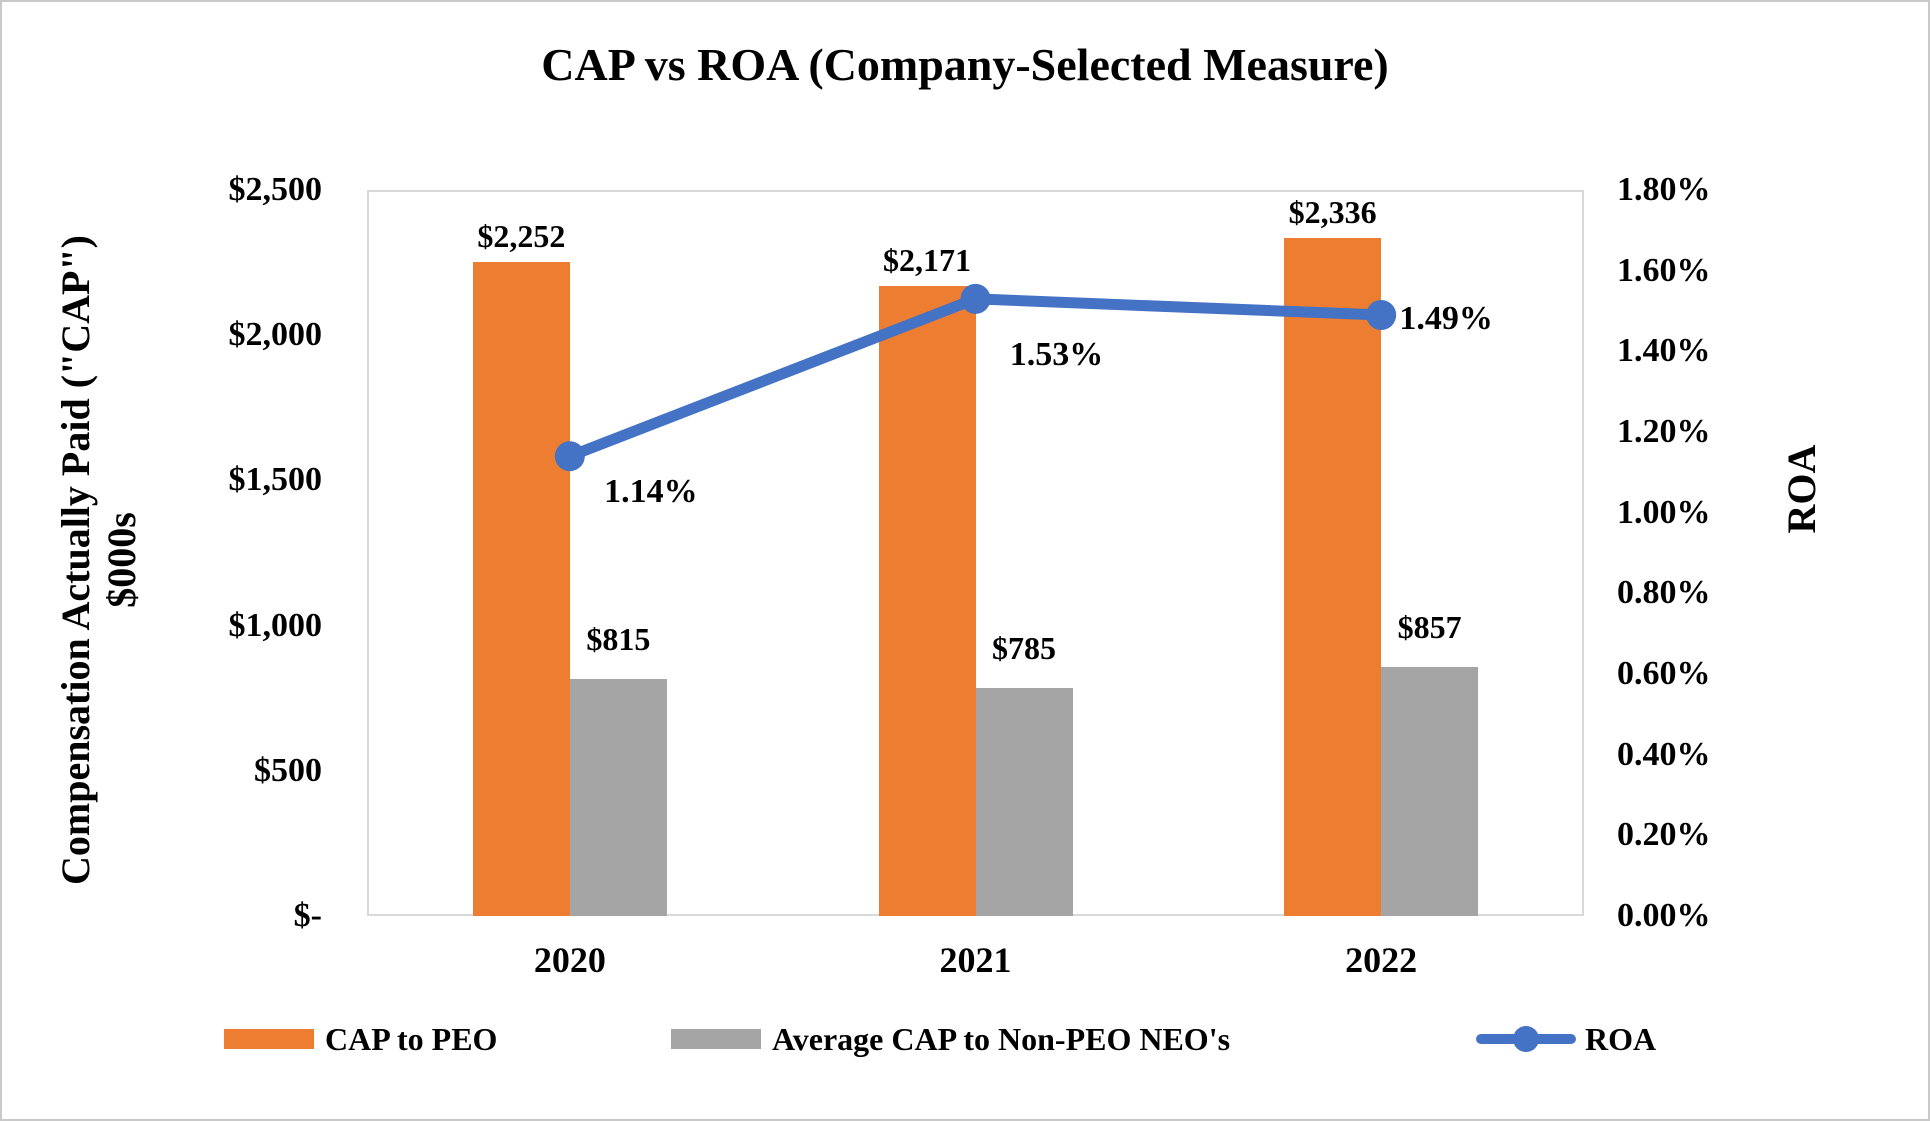 Image resolution: width=1930 pixels, height=1121 pixels. Describe the element at coordinates (275, 625) in the screenshot. I see `left-axis-tick: $1,000` at that location.